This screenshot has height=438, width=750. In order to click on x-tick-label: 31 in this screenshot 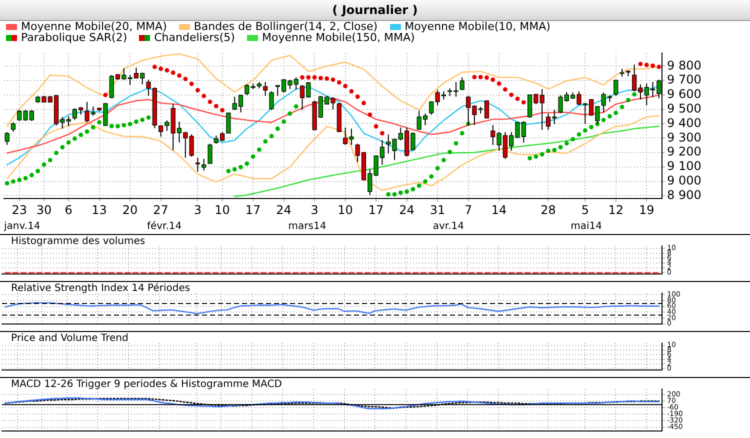, I will do `click(438, 209)`.